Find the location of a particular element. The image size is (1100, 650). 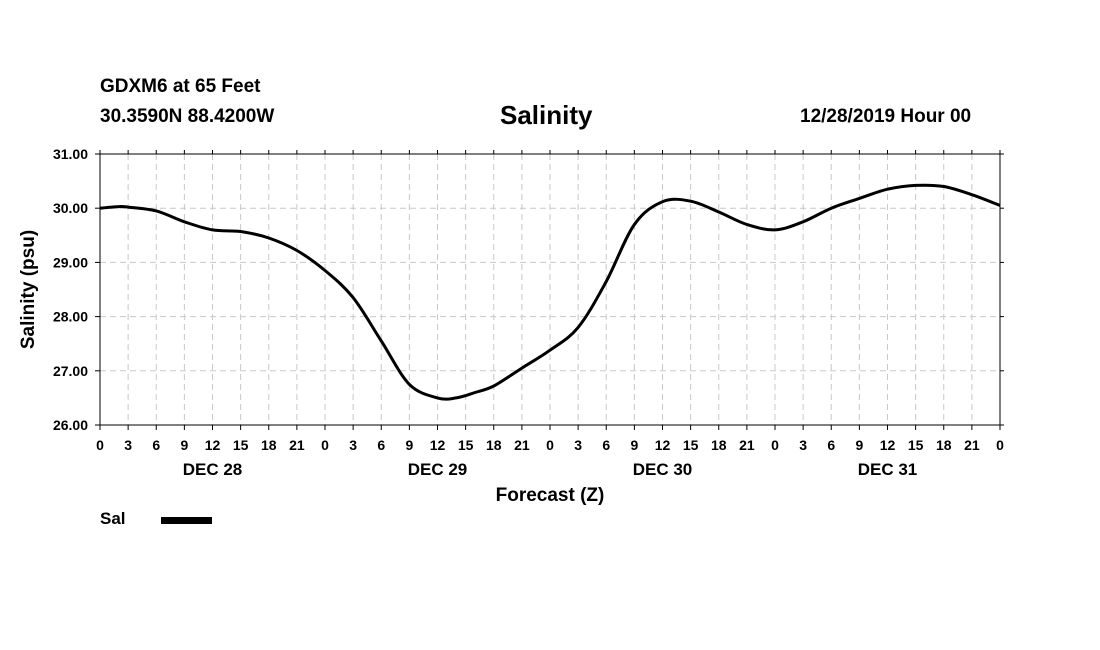

station-label: GDXM6 at 65 Feet is located at coordinates (180, 86).